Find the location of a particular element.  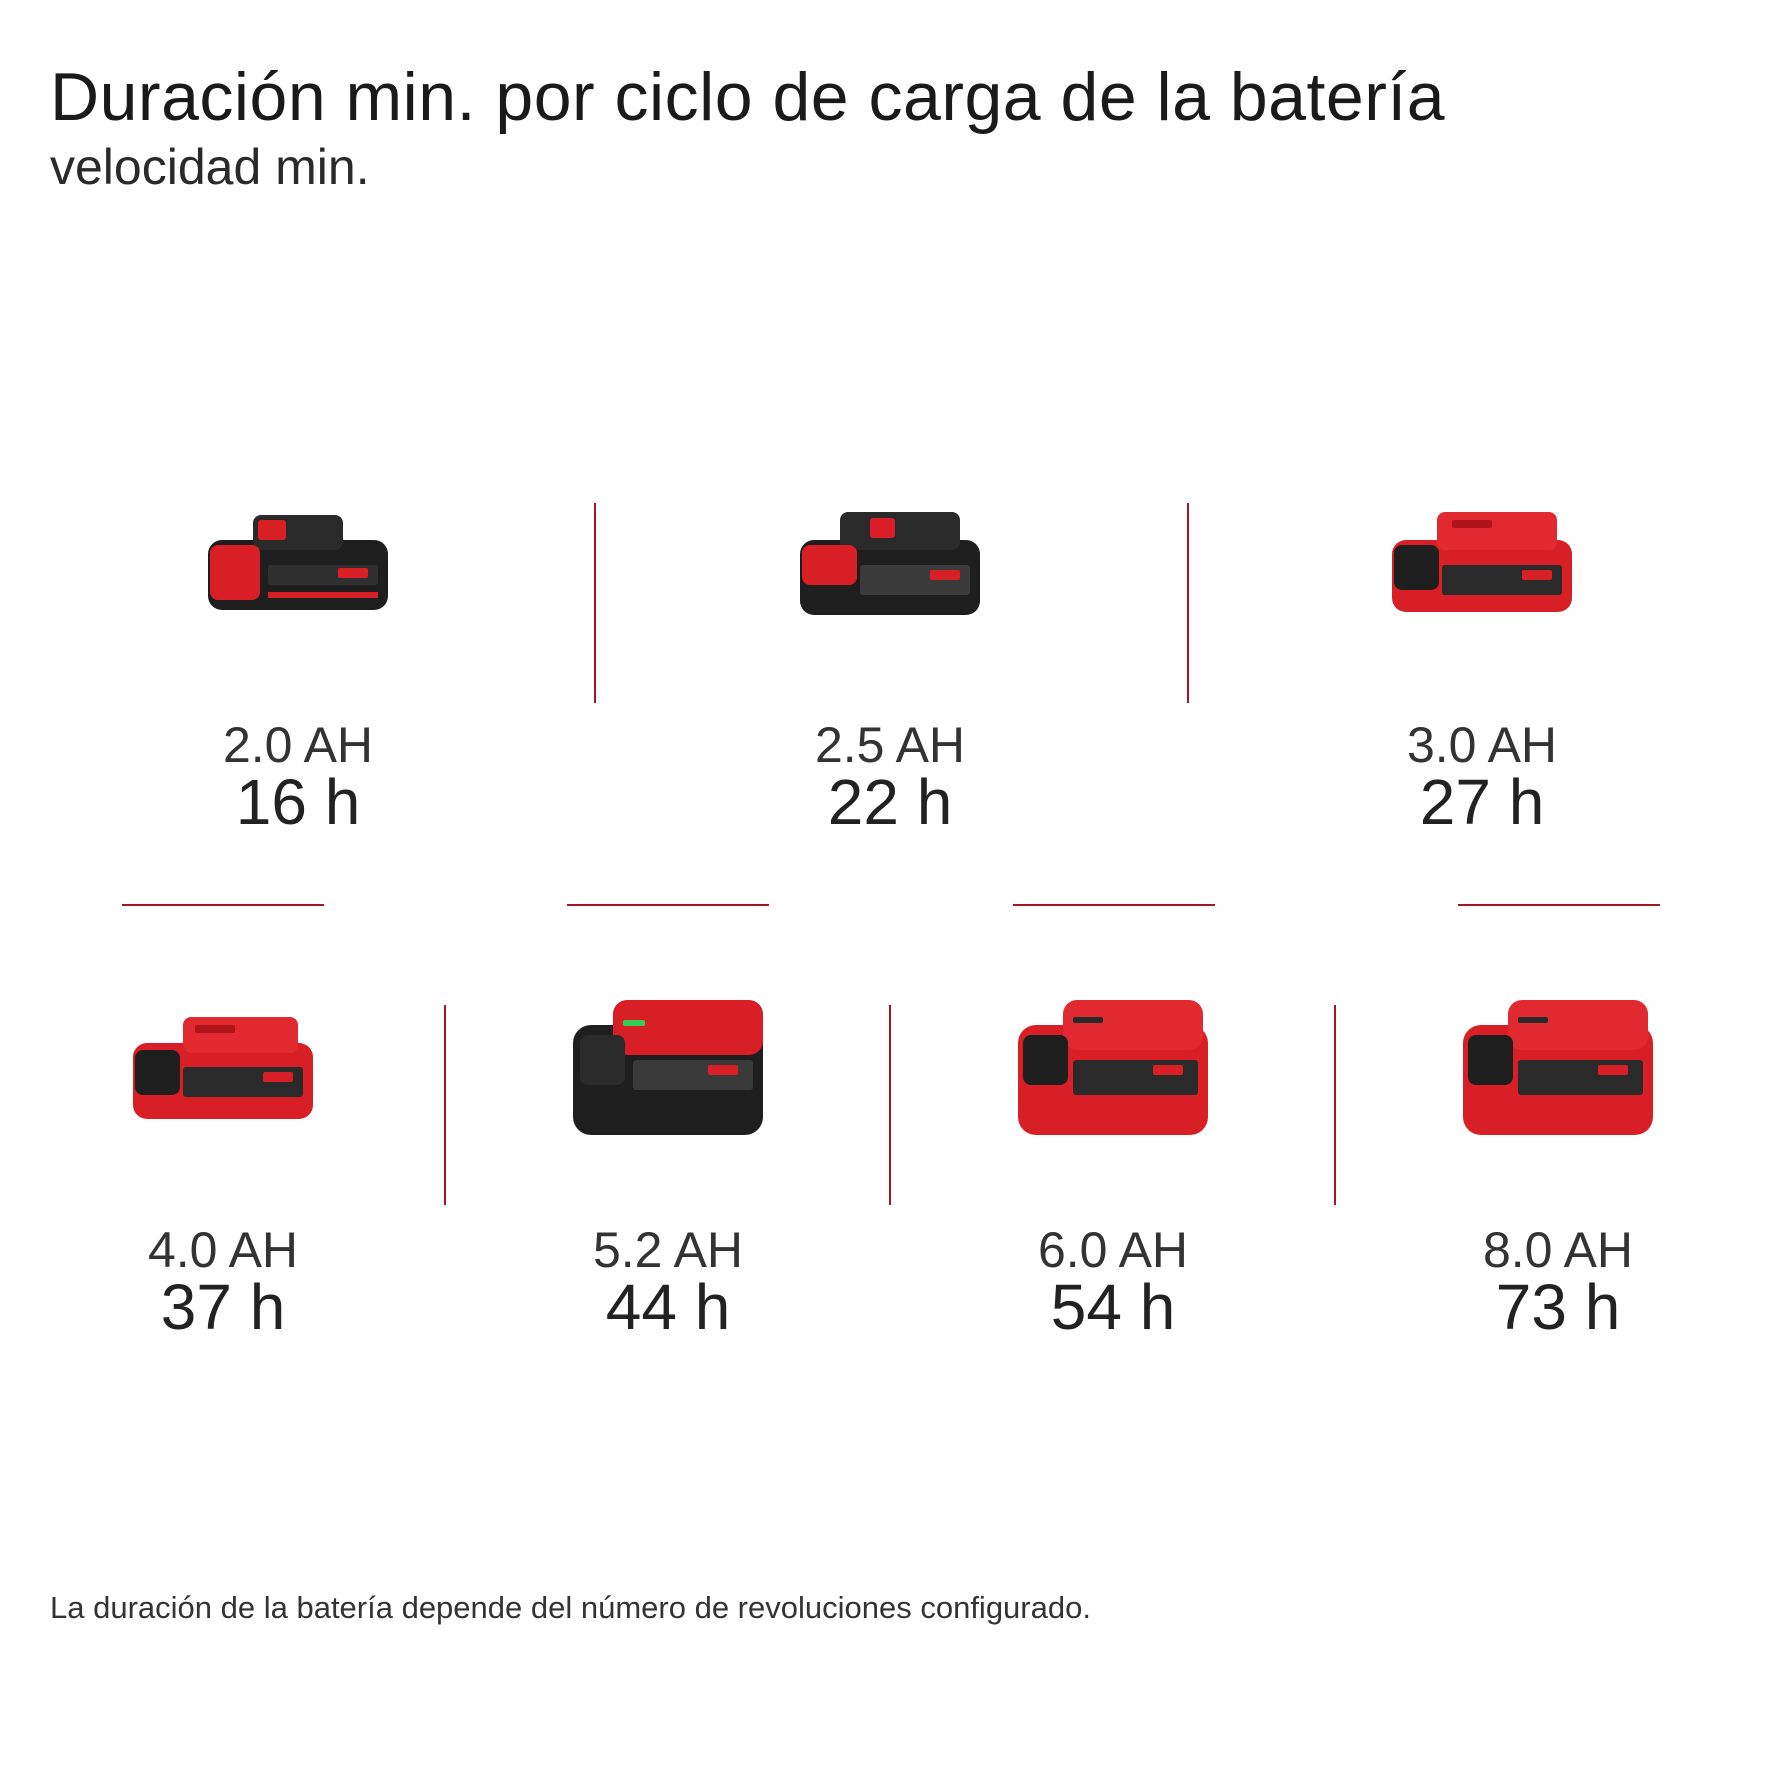

capacity-label: 6.0 AH is located at coordinates (1113, 1250).